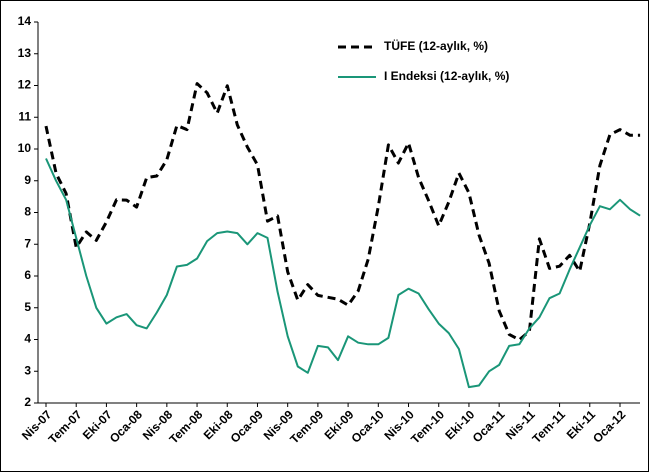 This screenshot has width=649, height=472. What do you see at coordinates (27, 180) in the screenshot?
I see `y-tick-label: 9` at bounding box center [27, 180].